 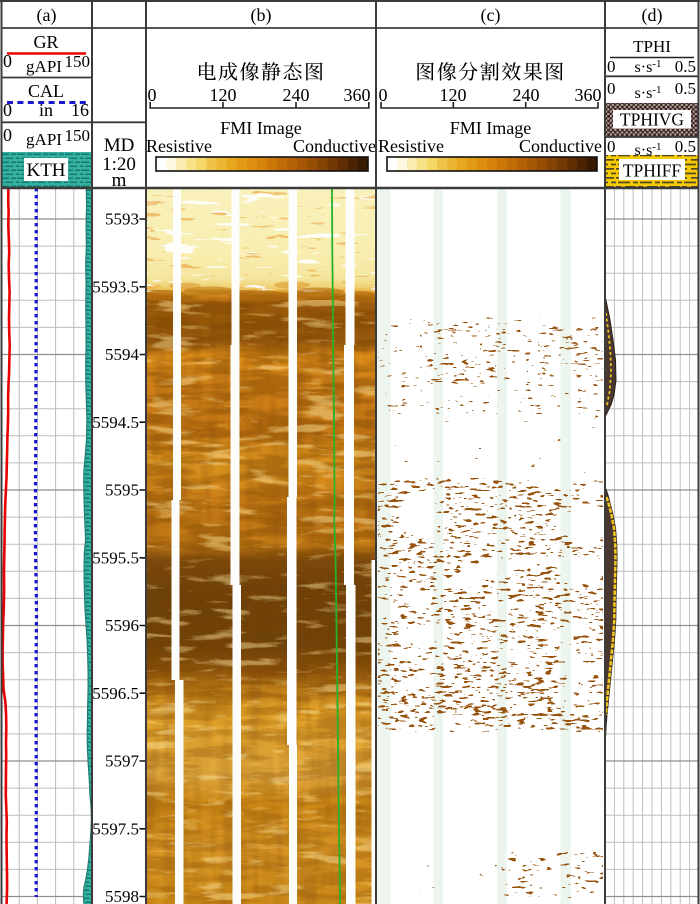 I want to click on svg-text: MD, so click(x=119, y=145).